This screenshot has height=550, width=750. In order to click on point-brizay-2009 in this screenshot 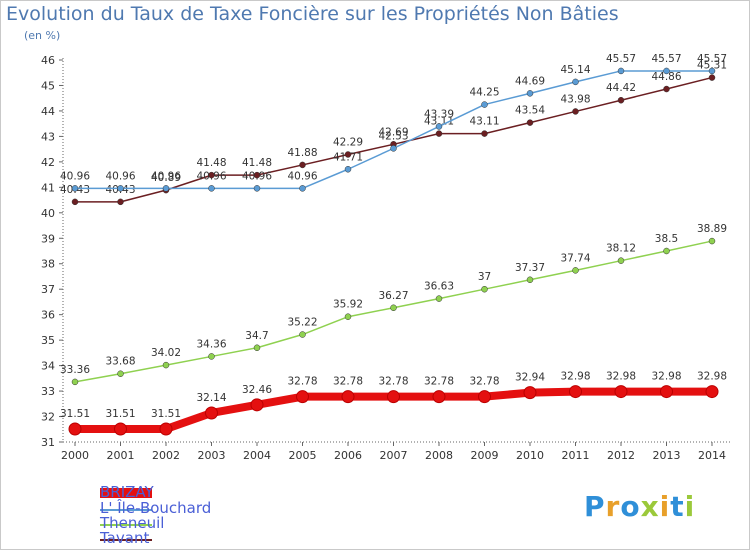, I will do `click(484, 397)`.